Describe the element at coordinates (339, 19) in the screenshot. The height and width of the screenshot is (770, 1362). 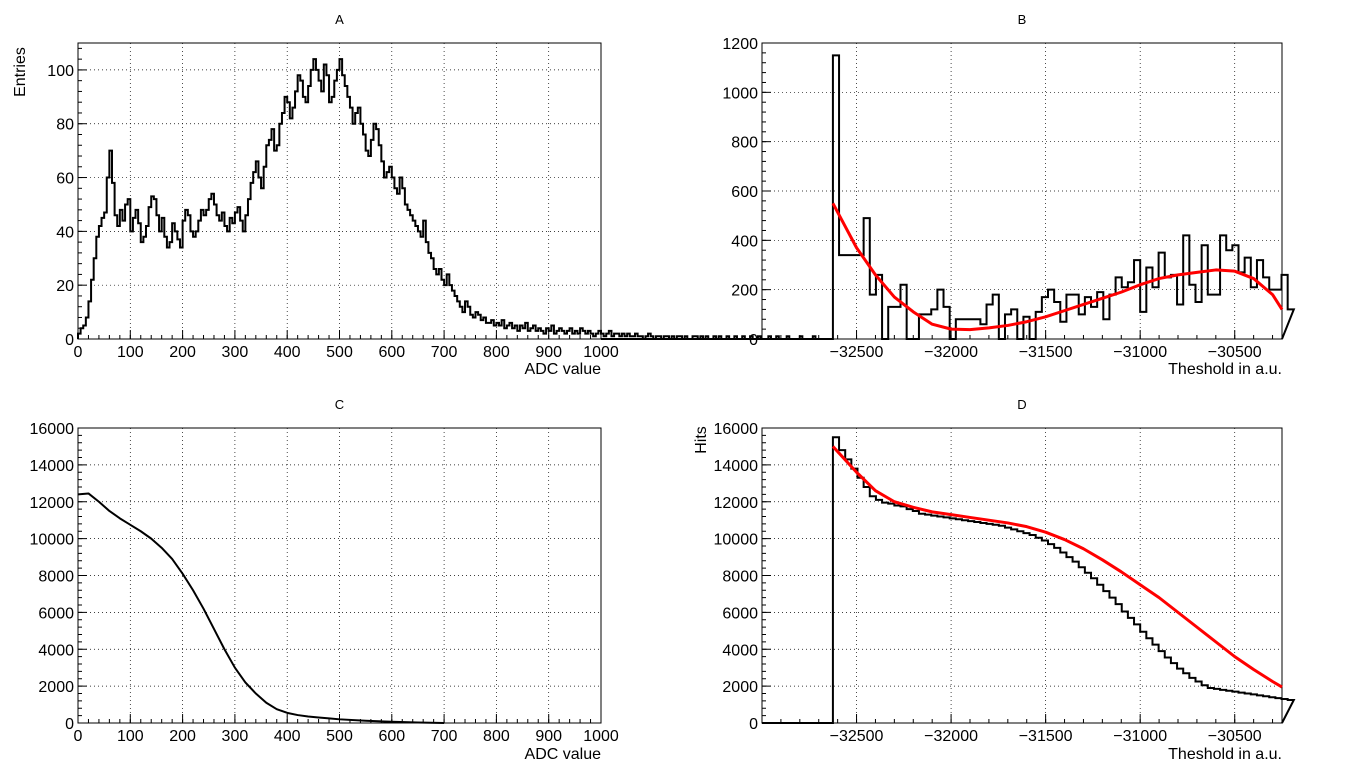
I see `panel-title: A` at that location.